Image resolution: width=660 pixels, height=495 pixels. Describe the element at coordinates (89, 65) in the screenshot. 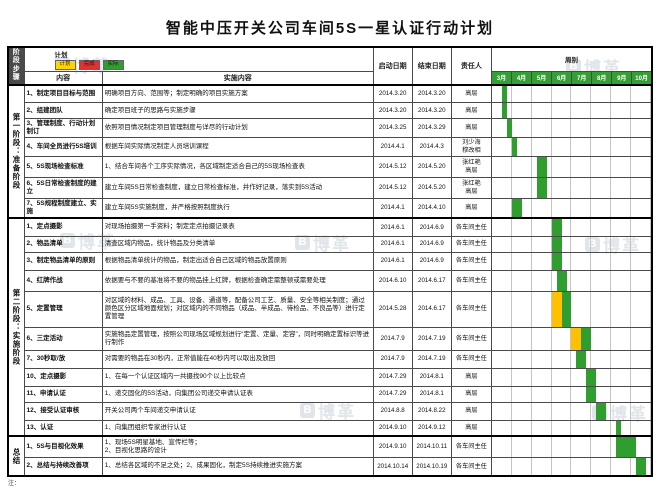

I see `legend-chips: 计划 完成 实际` at that location.